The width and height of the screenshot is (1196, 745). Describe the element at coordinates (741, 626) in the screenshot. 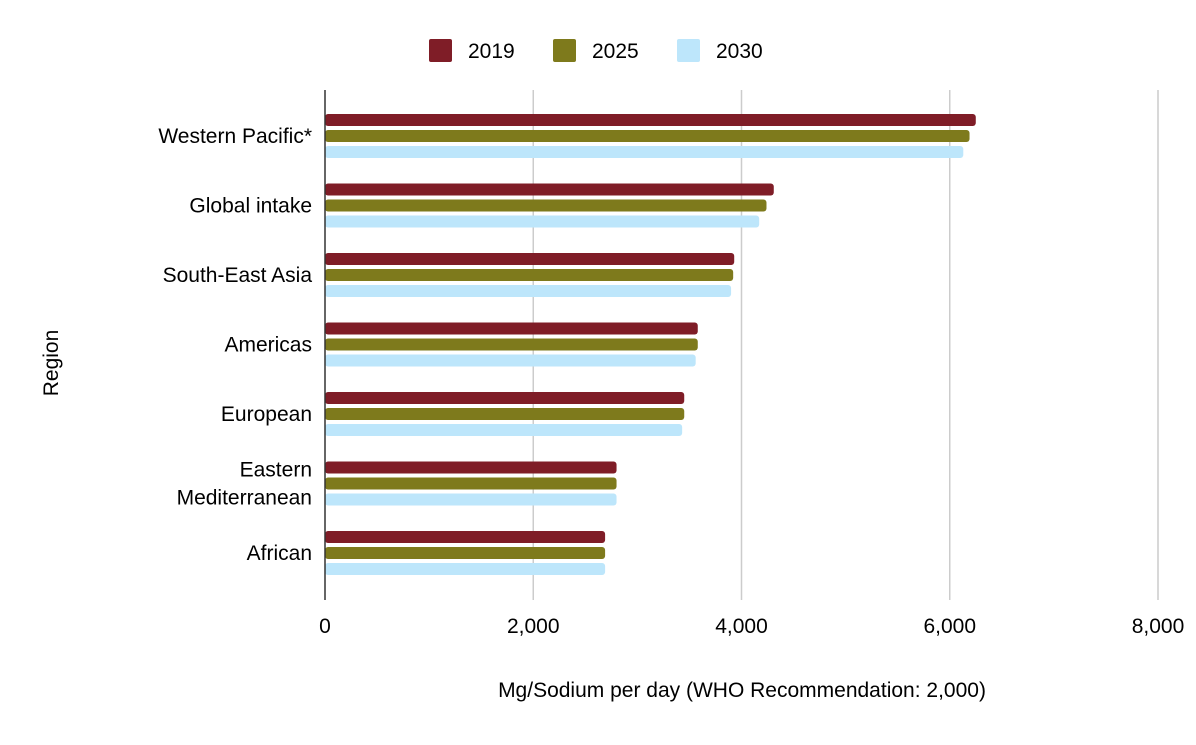

I see `x-tick-label: 4,000` at that location.